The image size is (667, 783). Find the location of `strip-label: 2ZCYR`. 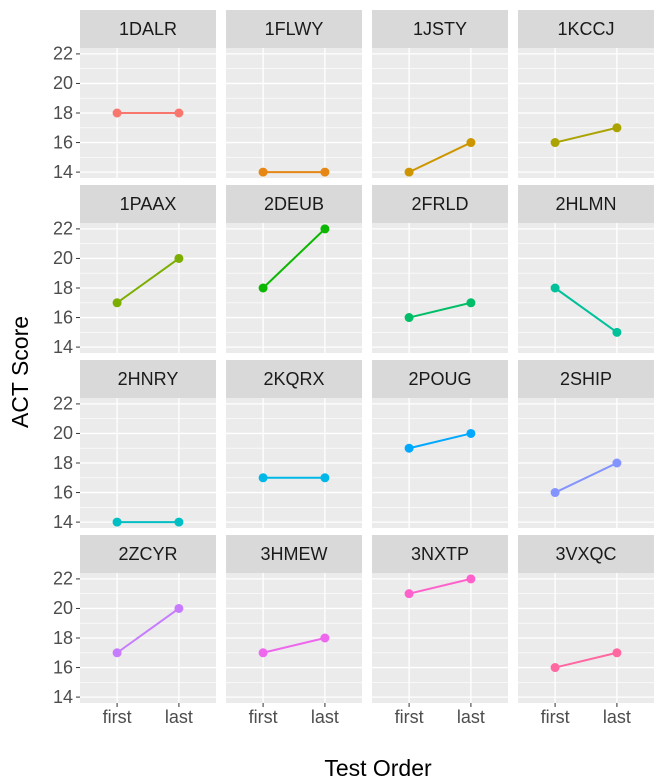

strip-label: 2ZCYR is located at coordinates (147, 554).